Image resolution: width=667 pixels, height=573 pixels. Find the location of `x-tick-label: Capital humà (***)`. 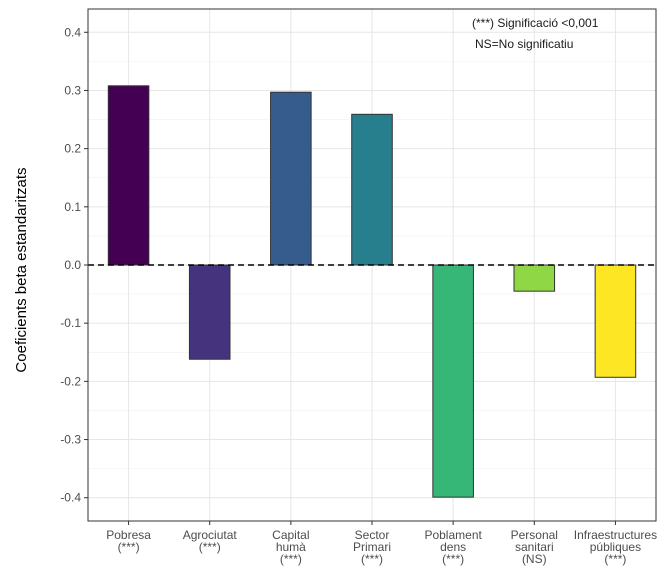

x-tick-label: Capital humà (***) is located at coordinates (290, 547).